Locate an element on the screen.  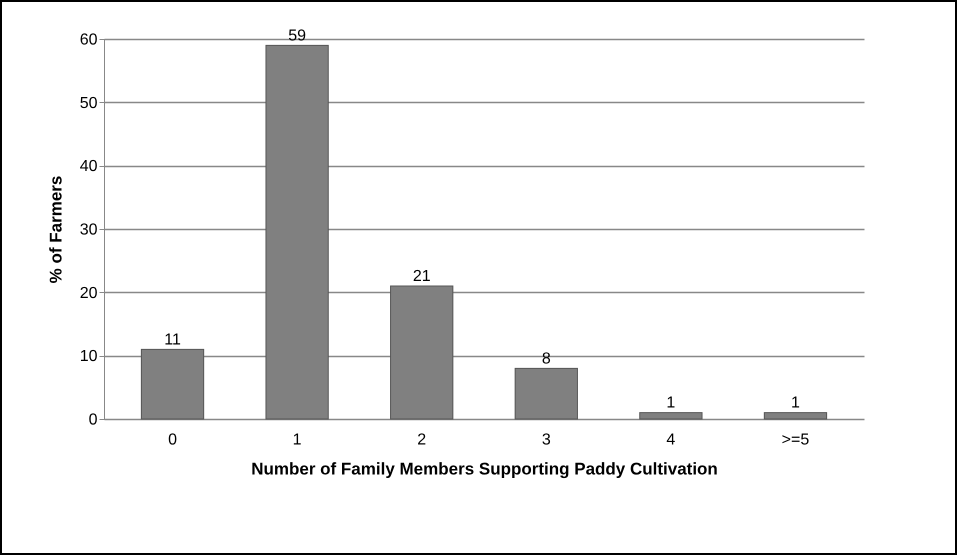
x-tick-label: 4 is located at coordinates (671, 440).